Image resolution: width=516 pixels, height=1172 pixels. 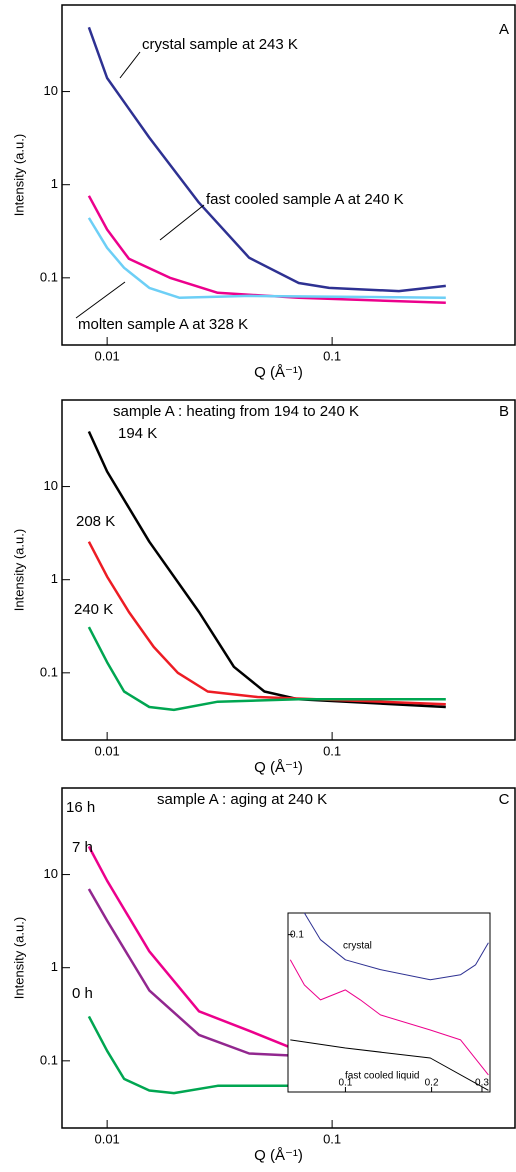 I want to click on annotation: crystal sample at 243 K, so click(x=220, y=44).